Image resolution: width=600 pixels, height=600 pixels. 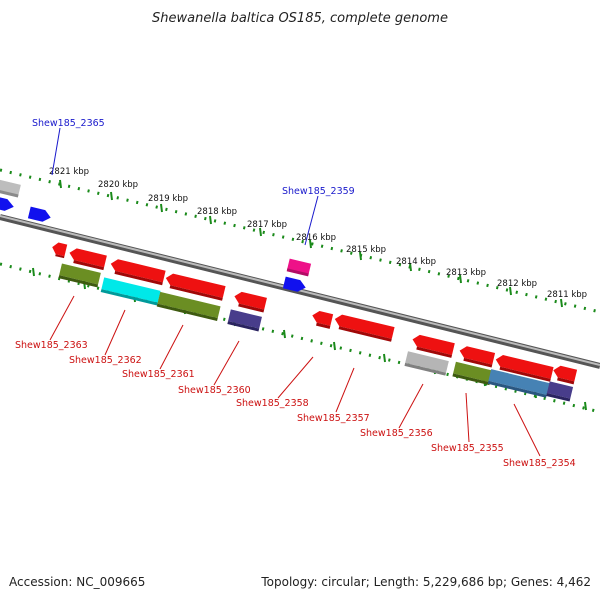 I want to click on gene-label-2354: Shew185_2354, so click(x=539, y=463).